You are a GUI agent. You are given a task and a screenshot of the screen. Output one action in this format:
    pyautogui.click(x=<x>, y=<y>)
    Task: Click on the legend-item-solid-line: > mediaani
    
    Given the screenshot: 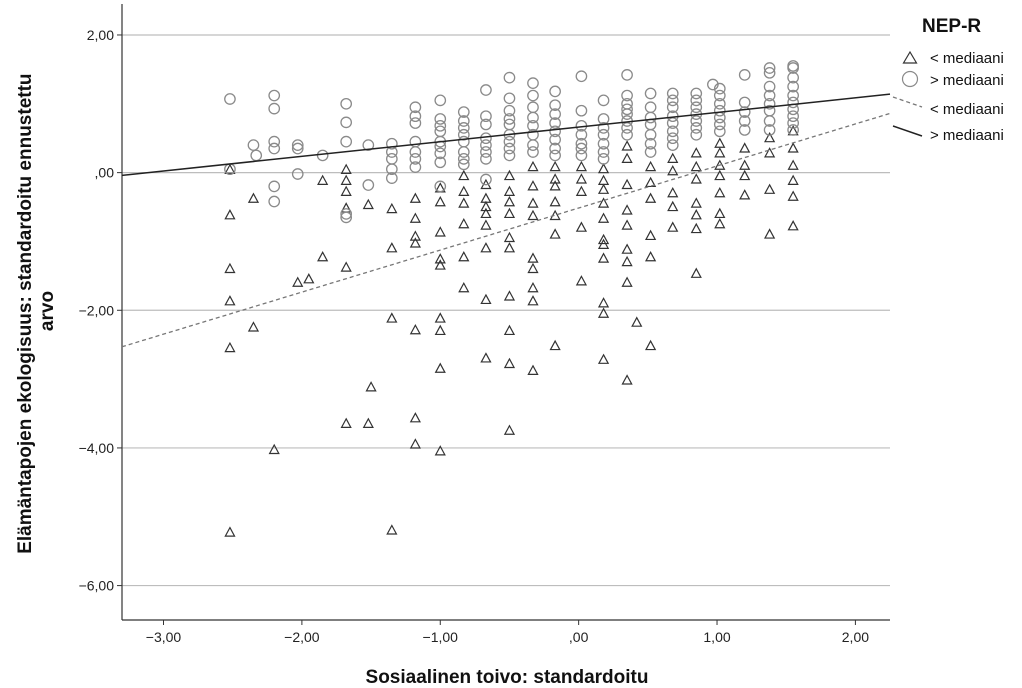 What is the action you would take?
    pyautogui.click(x=948, y=134)
    